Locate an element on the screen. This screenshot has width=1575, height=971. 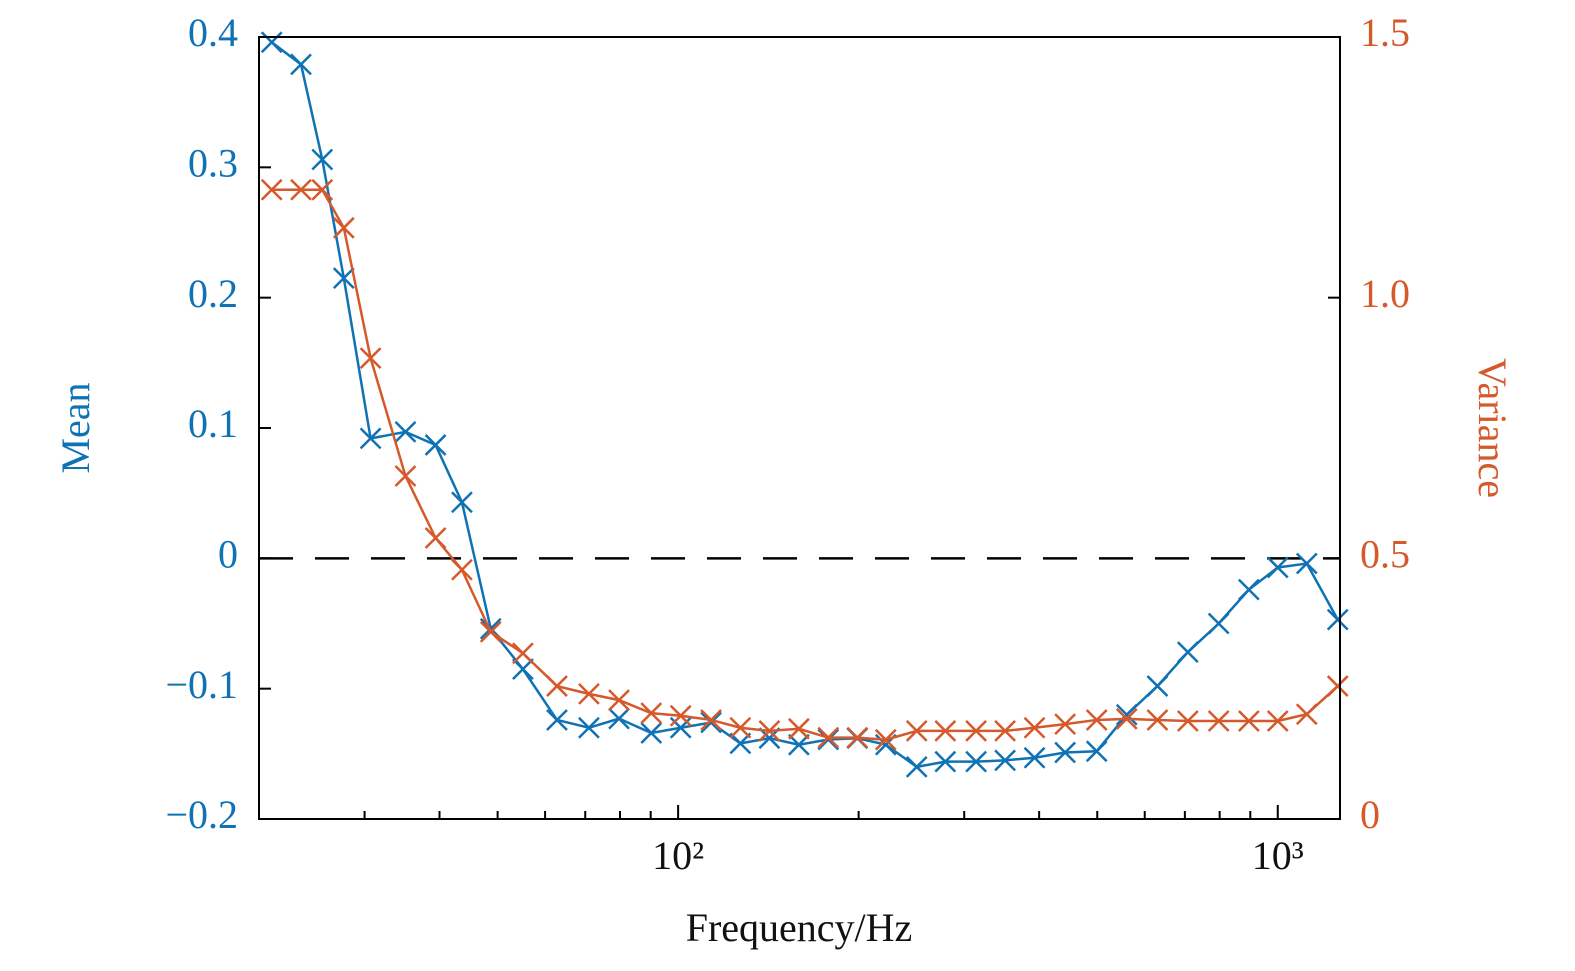
y-axis-label: Mean is located at coordinates (75, 427).